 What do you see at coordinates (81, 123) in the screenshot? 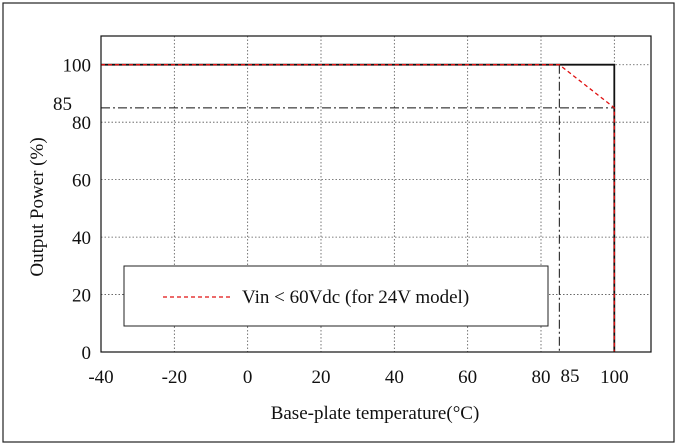
I see `y-tick-label: 80` at bounding box center [81, 123].